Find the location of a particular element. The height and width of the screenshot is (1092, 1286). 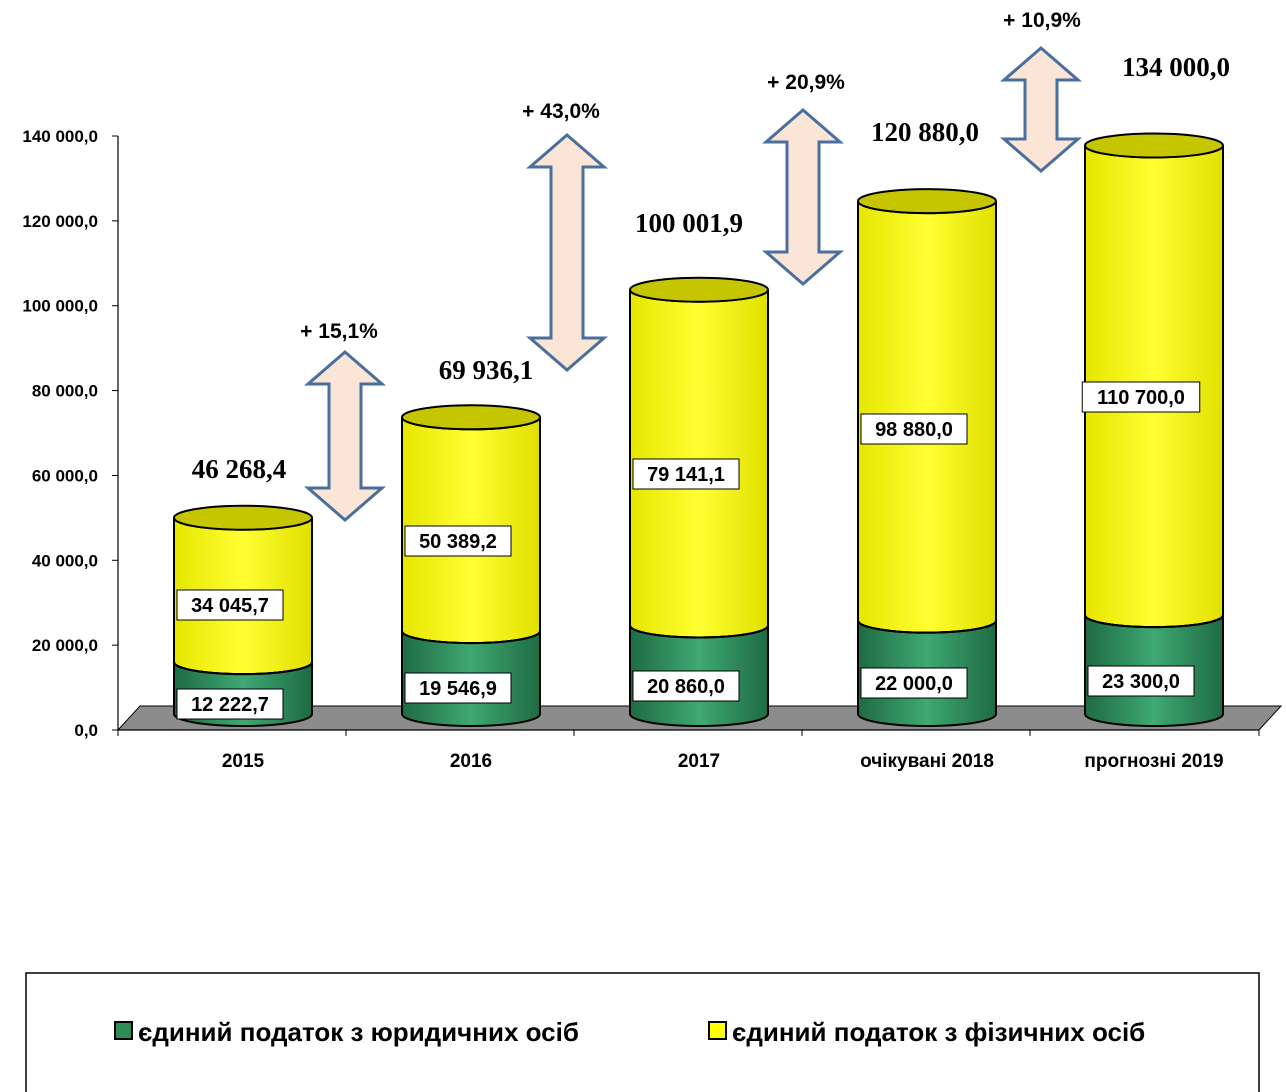

data-label-individual: 98 880,0 is located at coordinates (914, 429).